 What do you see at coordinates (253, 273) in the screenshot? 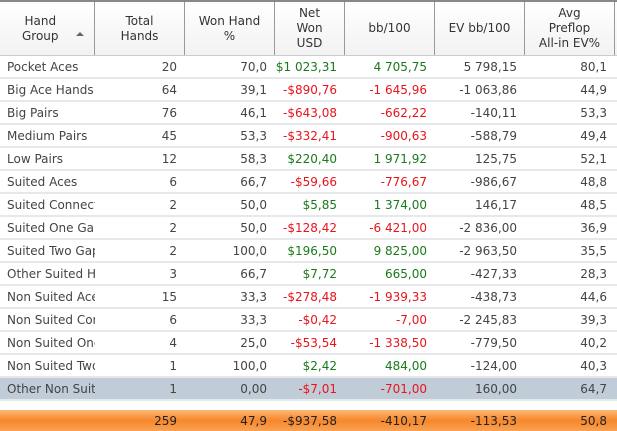
I see `cell-2: 66,7` at bounding box center [253, 273].